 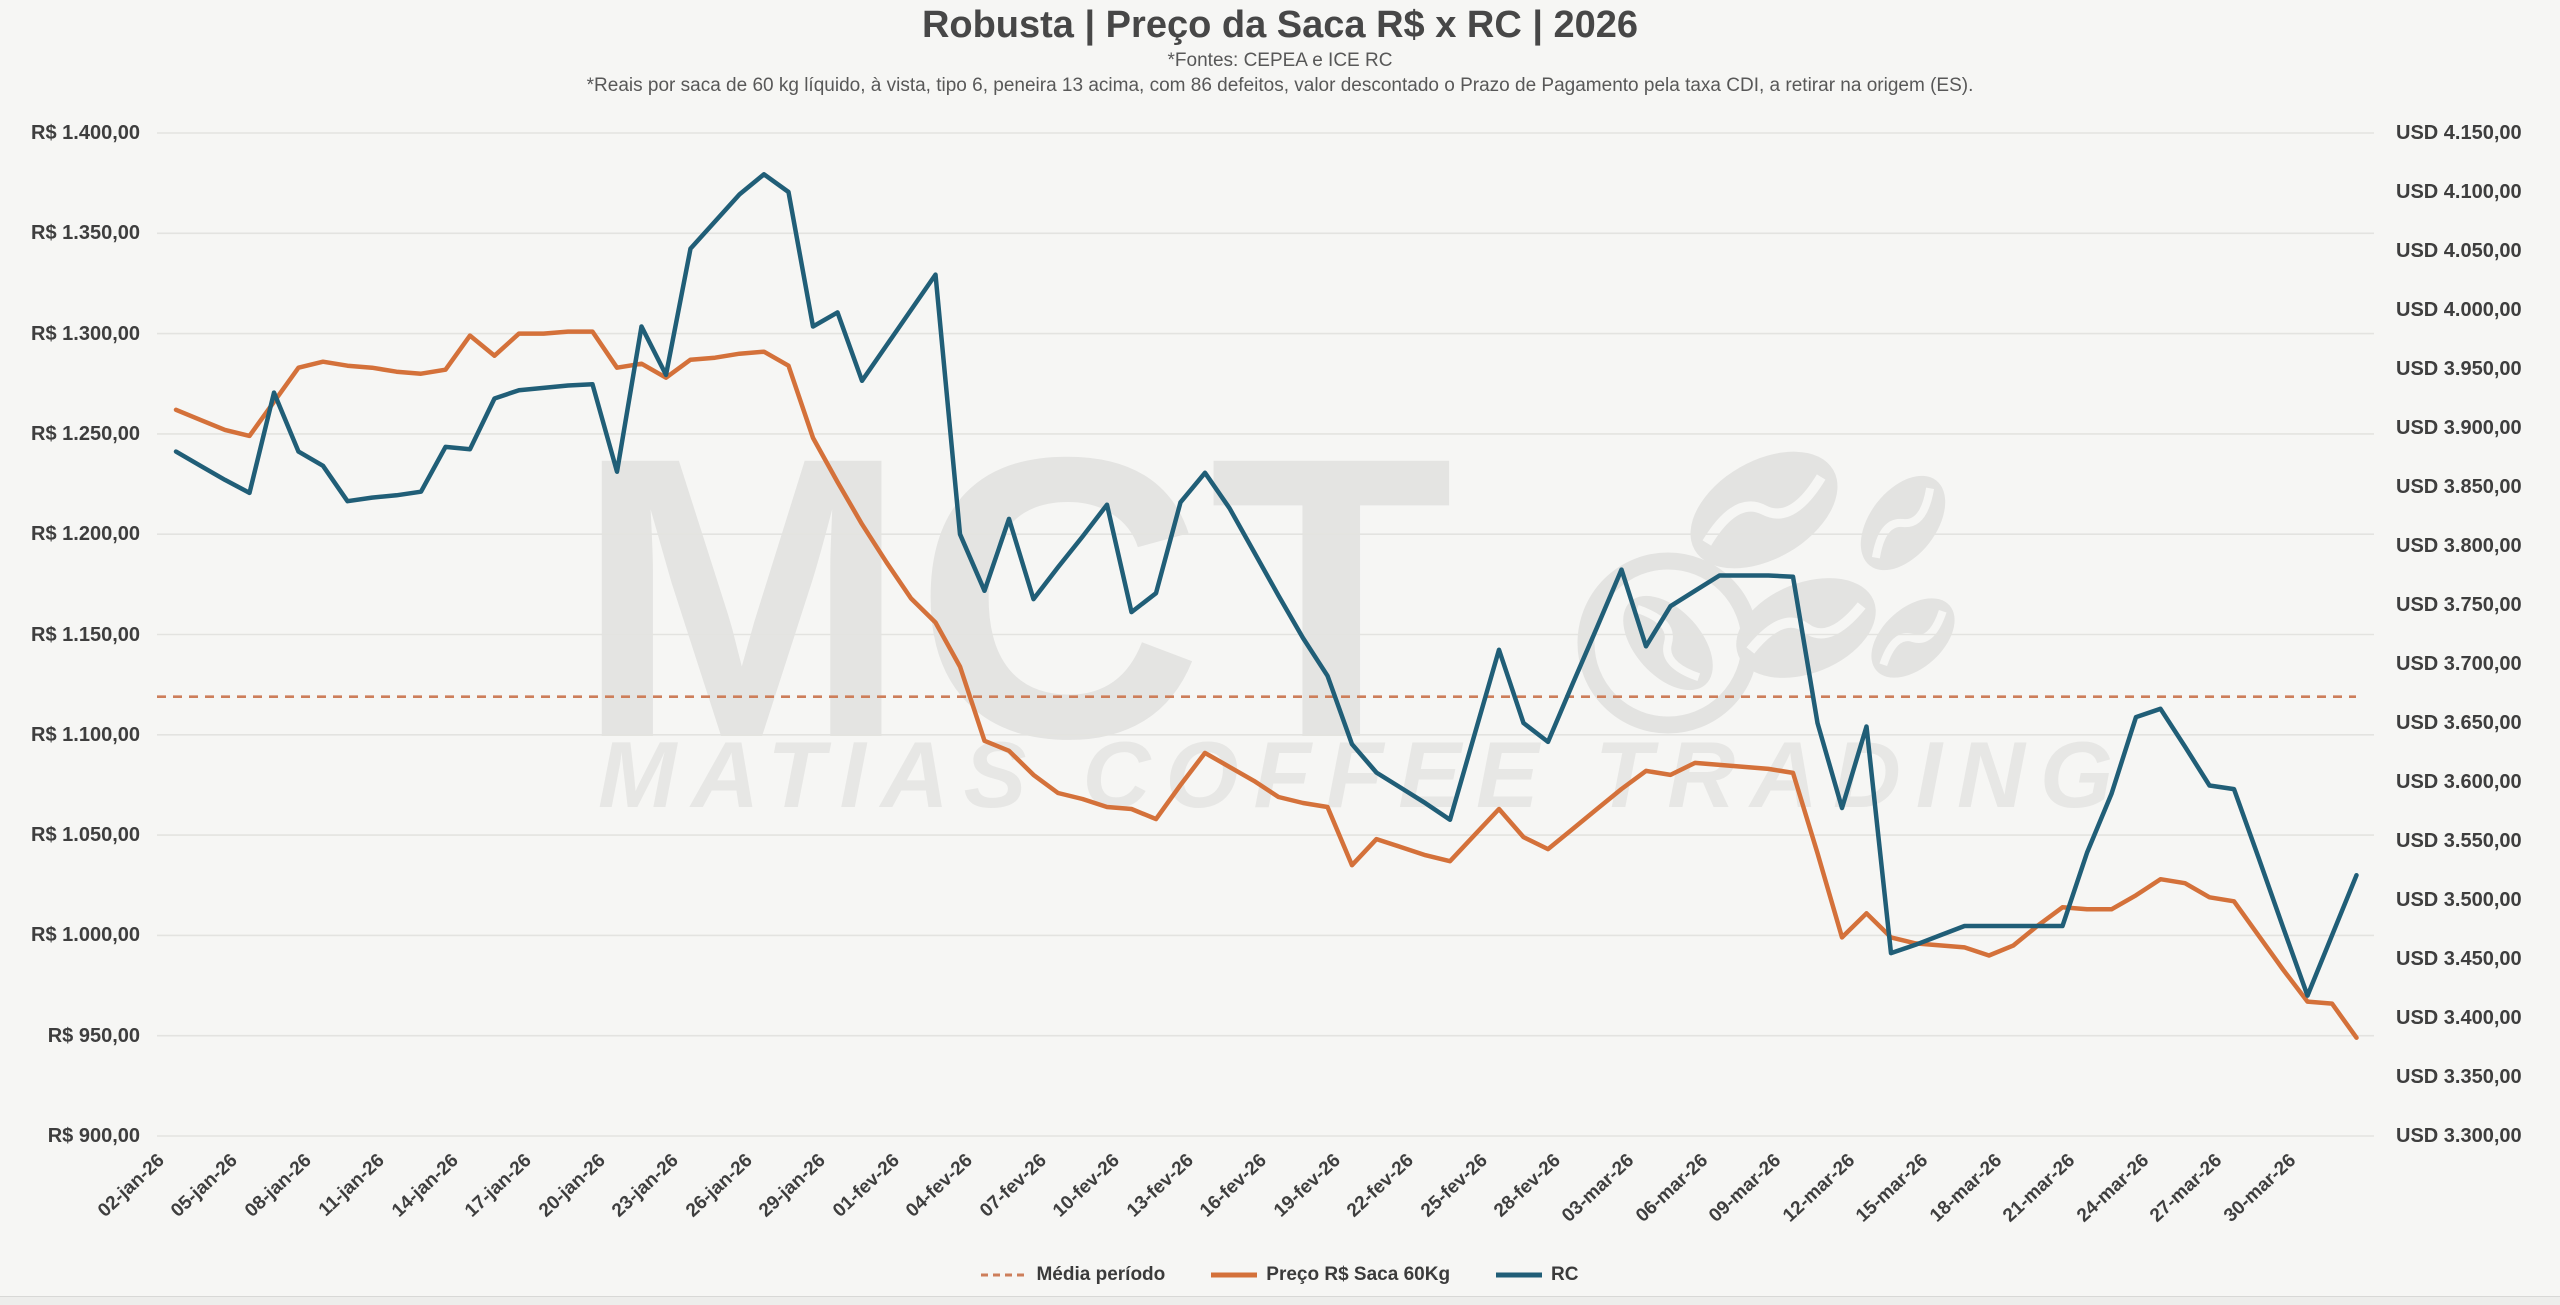 What do you see at coordinates (1086, 1186) in the screenshot?
I see `x-axis-date-label: 10-fev-26` at bounding box center [1086, 1186].